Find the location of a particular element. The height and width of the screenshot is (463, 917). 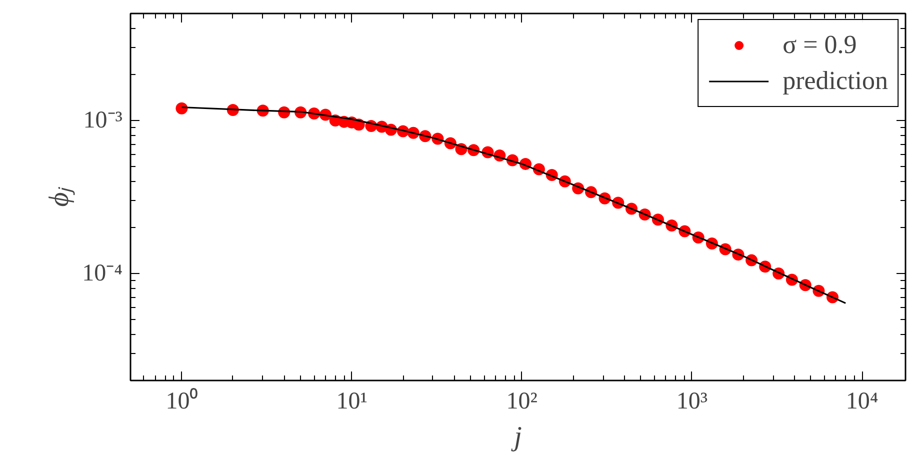

x-axis-title: j is located at coordinates (516, 437).